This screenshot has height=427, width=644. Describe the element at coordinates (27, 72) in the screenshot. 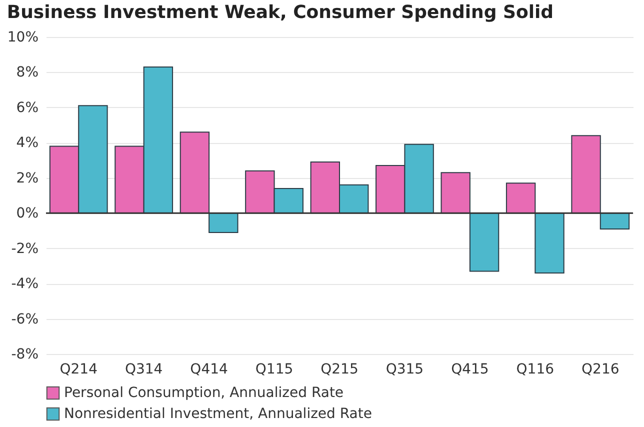

I see `y-tick-label: 8%` at that location.